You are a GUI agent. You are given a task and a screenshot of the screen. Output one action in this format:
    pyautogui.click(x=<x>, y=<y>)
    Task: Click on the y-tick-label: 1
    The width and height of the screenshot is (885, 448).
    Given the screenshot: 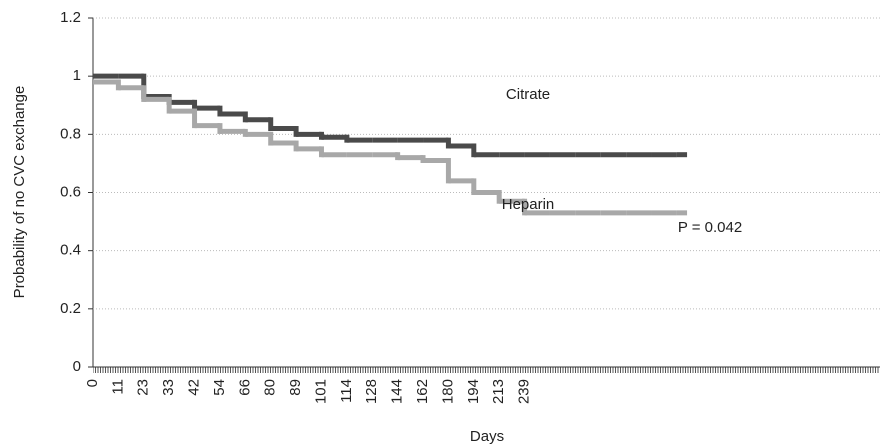 What is the action you would take?
    pyautogui.click(x=77, y=75)
    